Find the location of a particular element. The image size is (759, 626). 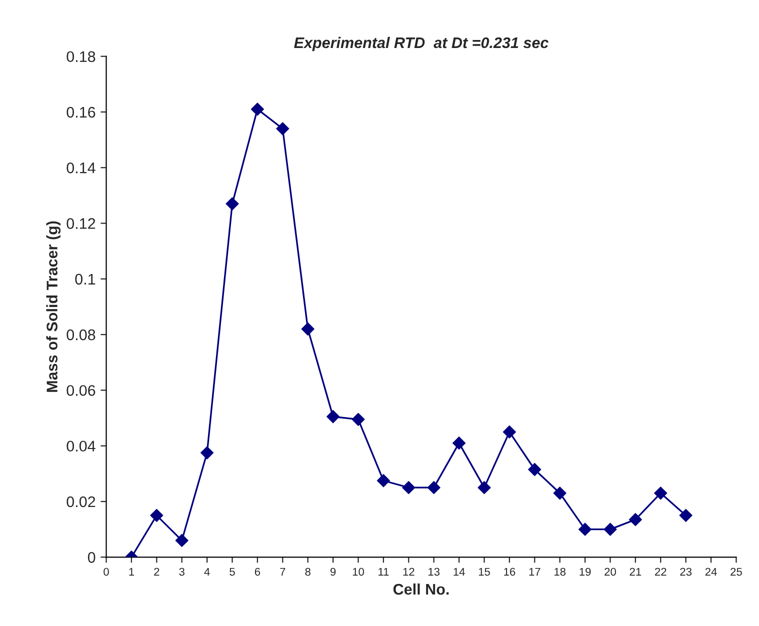

y-tick-label: 0.02 is located at coordinates (81, 502).